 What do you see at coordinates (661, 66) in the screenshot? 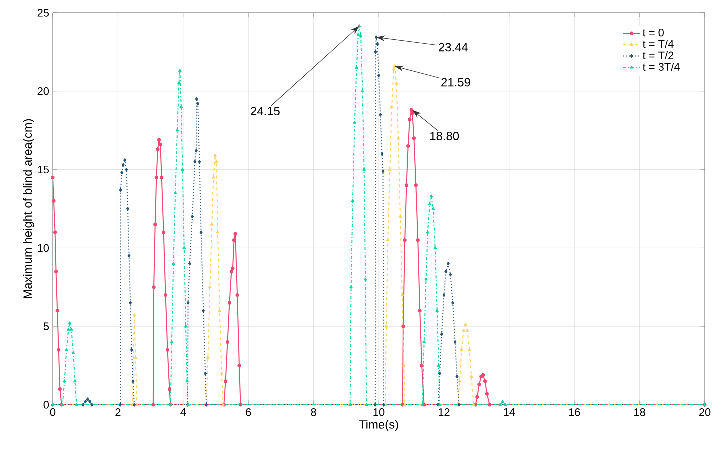
I see `legend-label: t = 3T/4` at bounding box center [661, 66].